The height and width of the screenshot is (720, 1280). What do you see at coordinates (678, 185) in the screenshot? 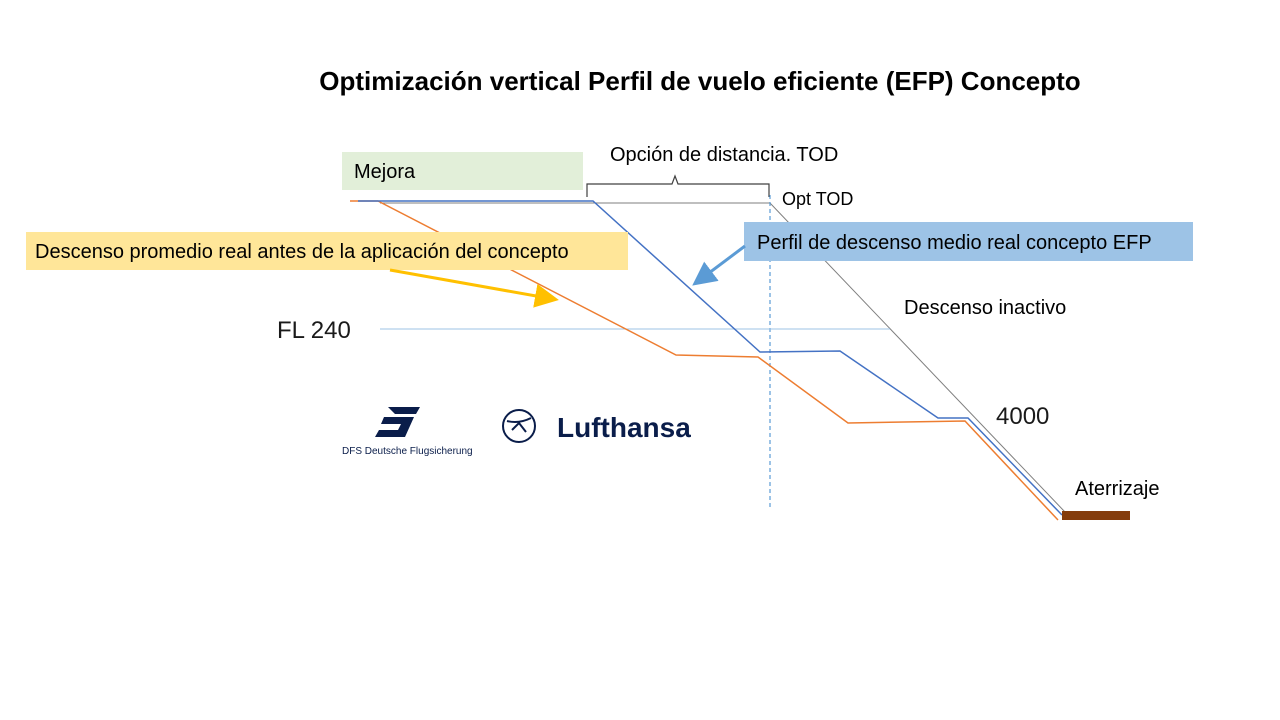
I see `distance-brace` at bounding box center [678, 185].